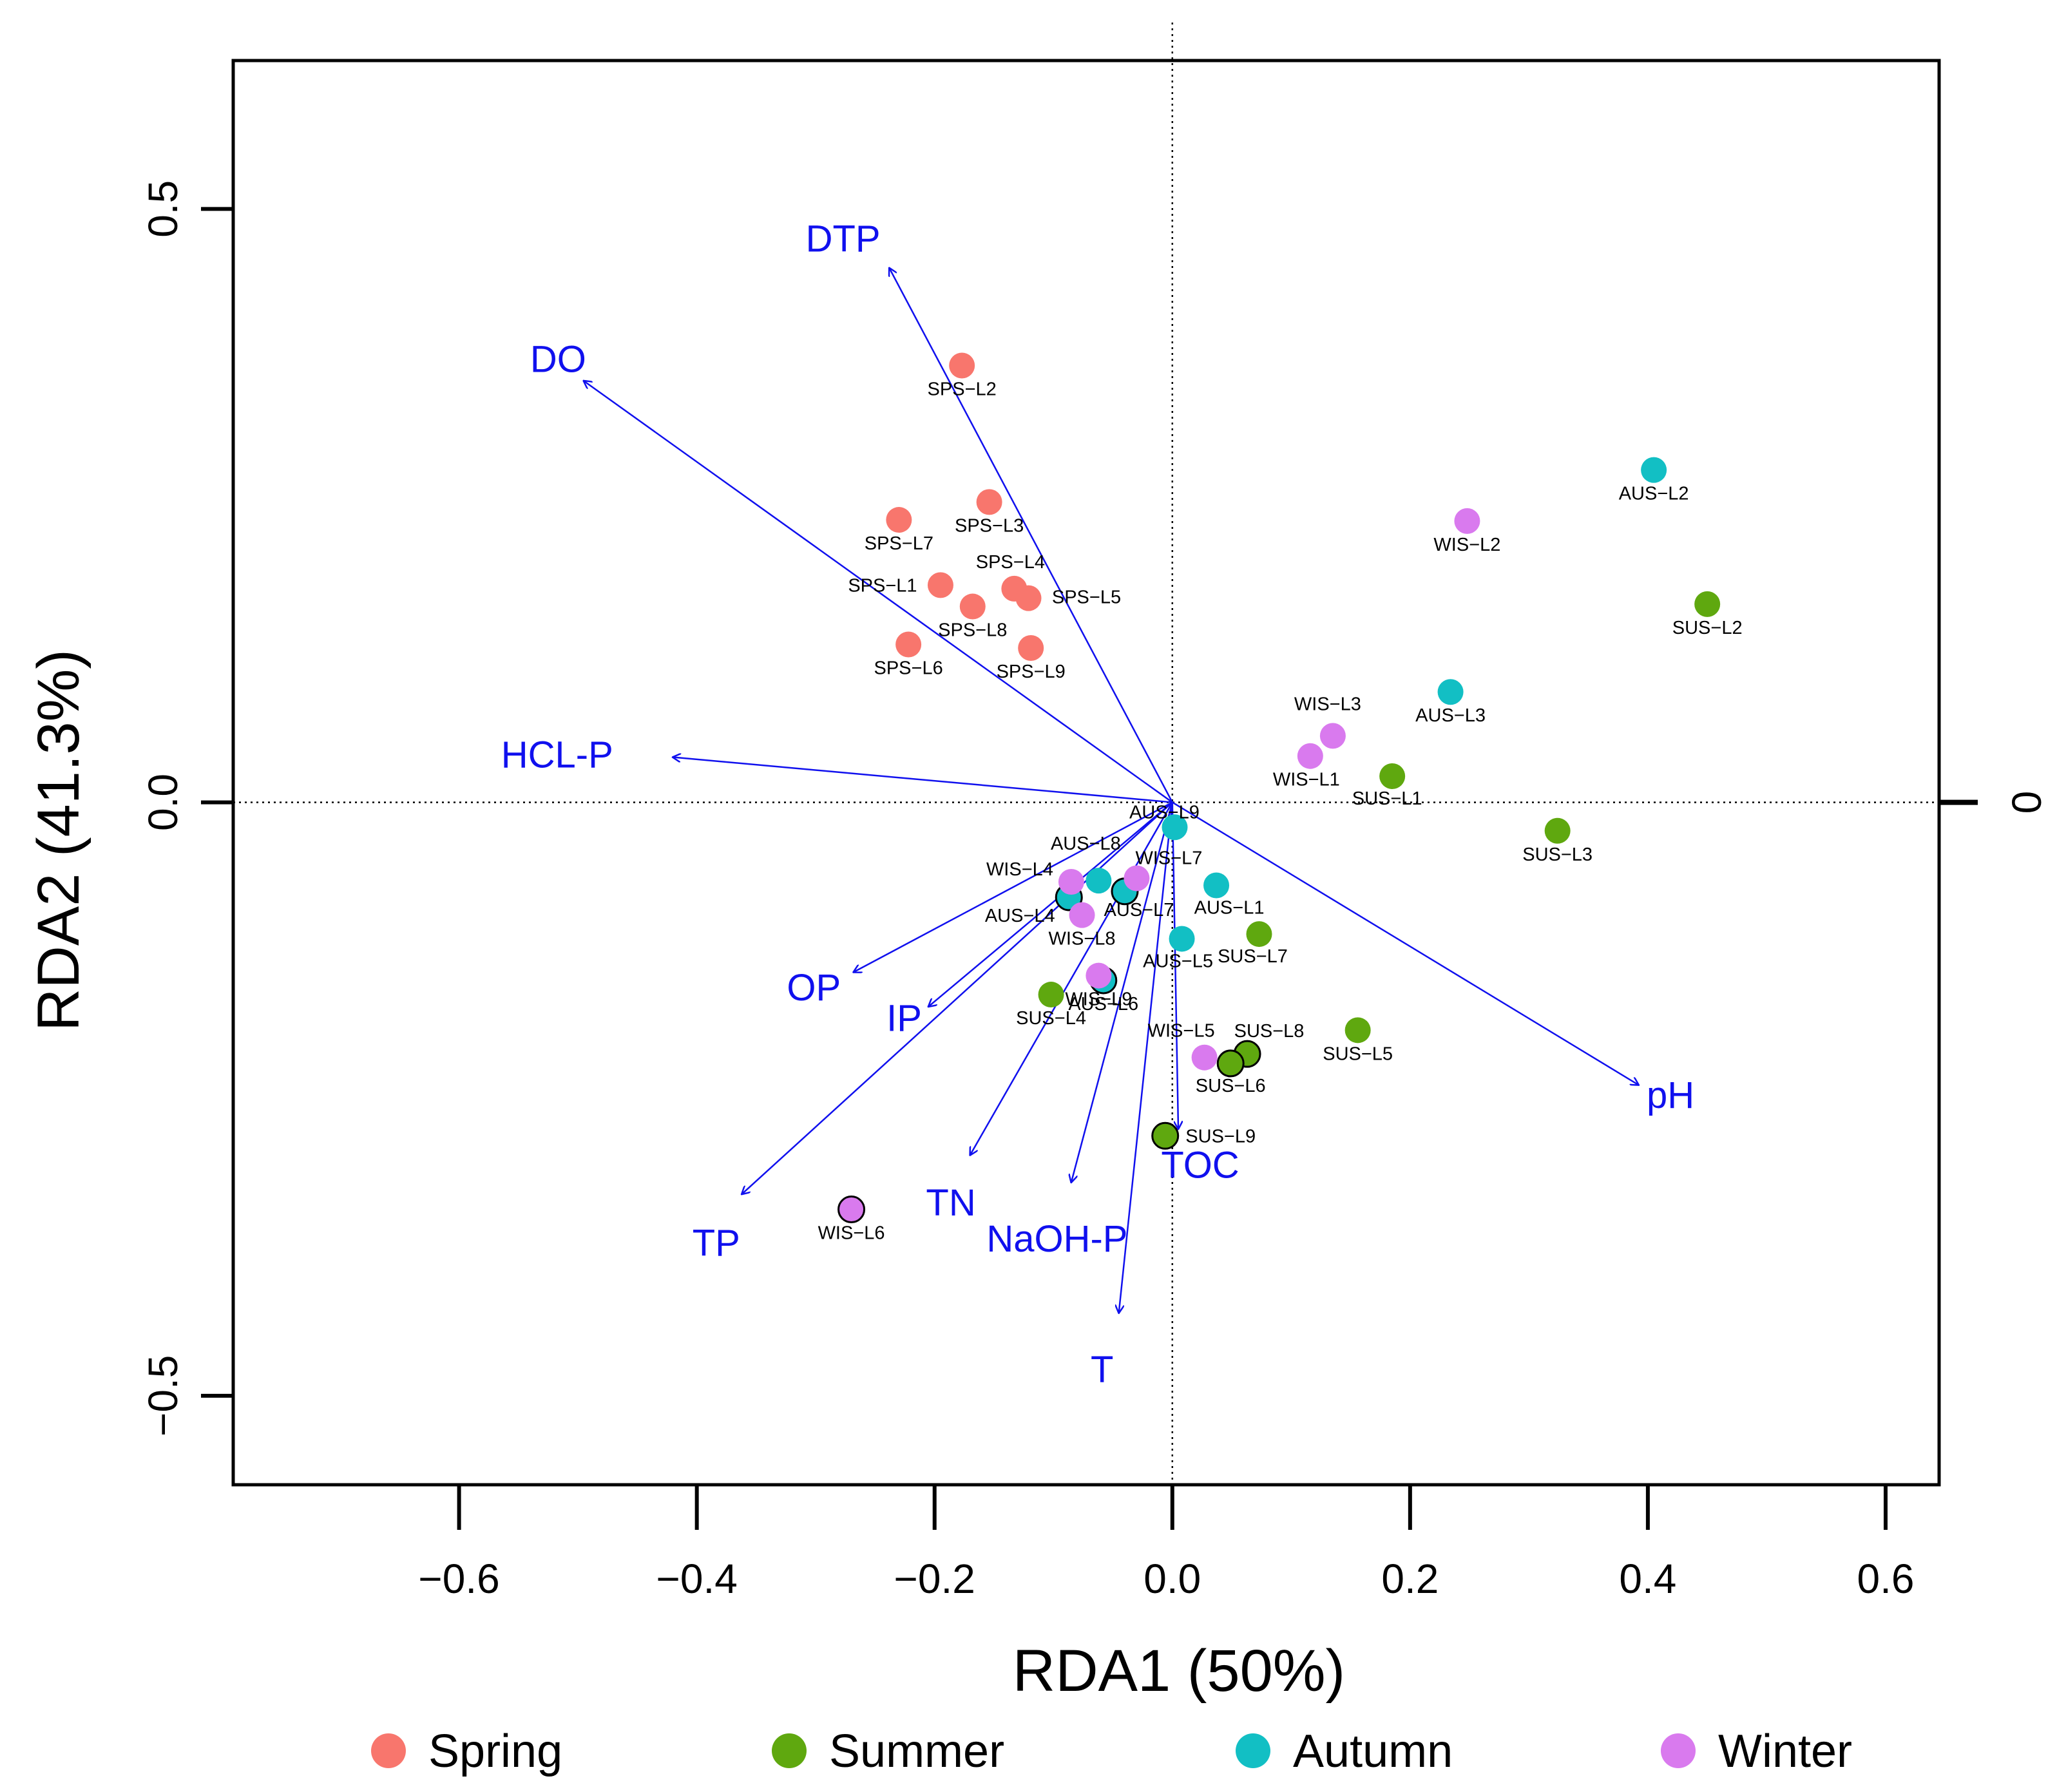 The width and height of the screenshot is (2057, 1792). I want to click on x-tick-label: −0.6, so click(459, 1579).